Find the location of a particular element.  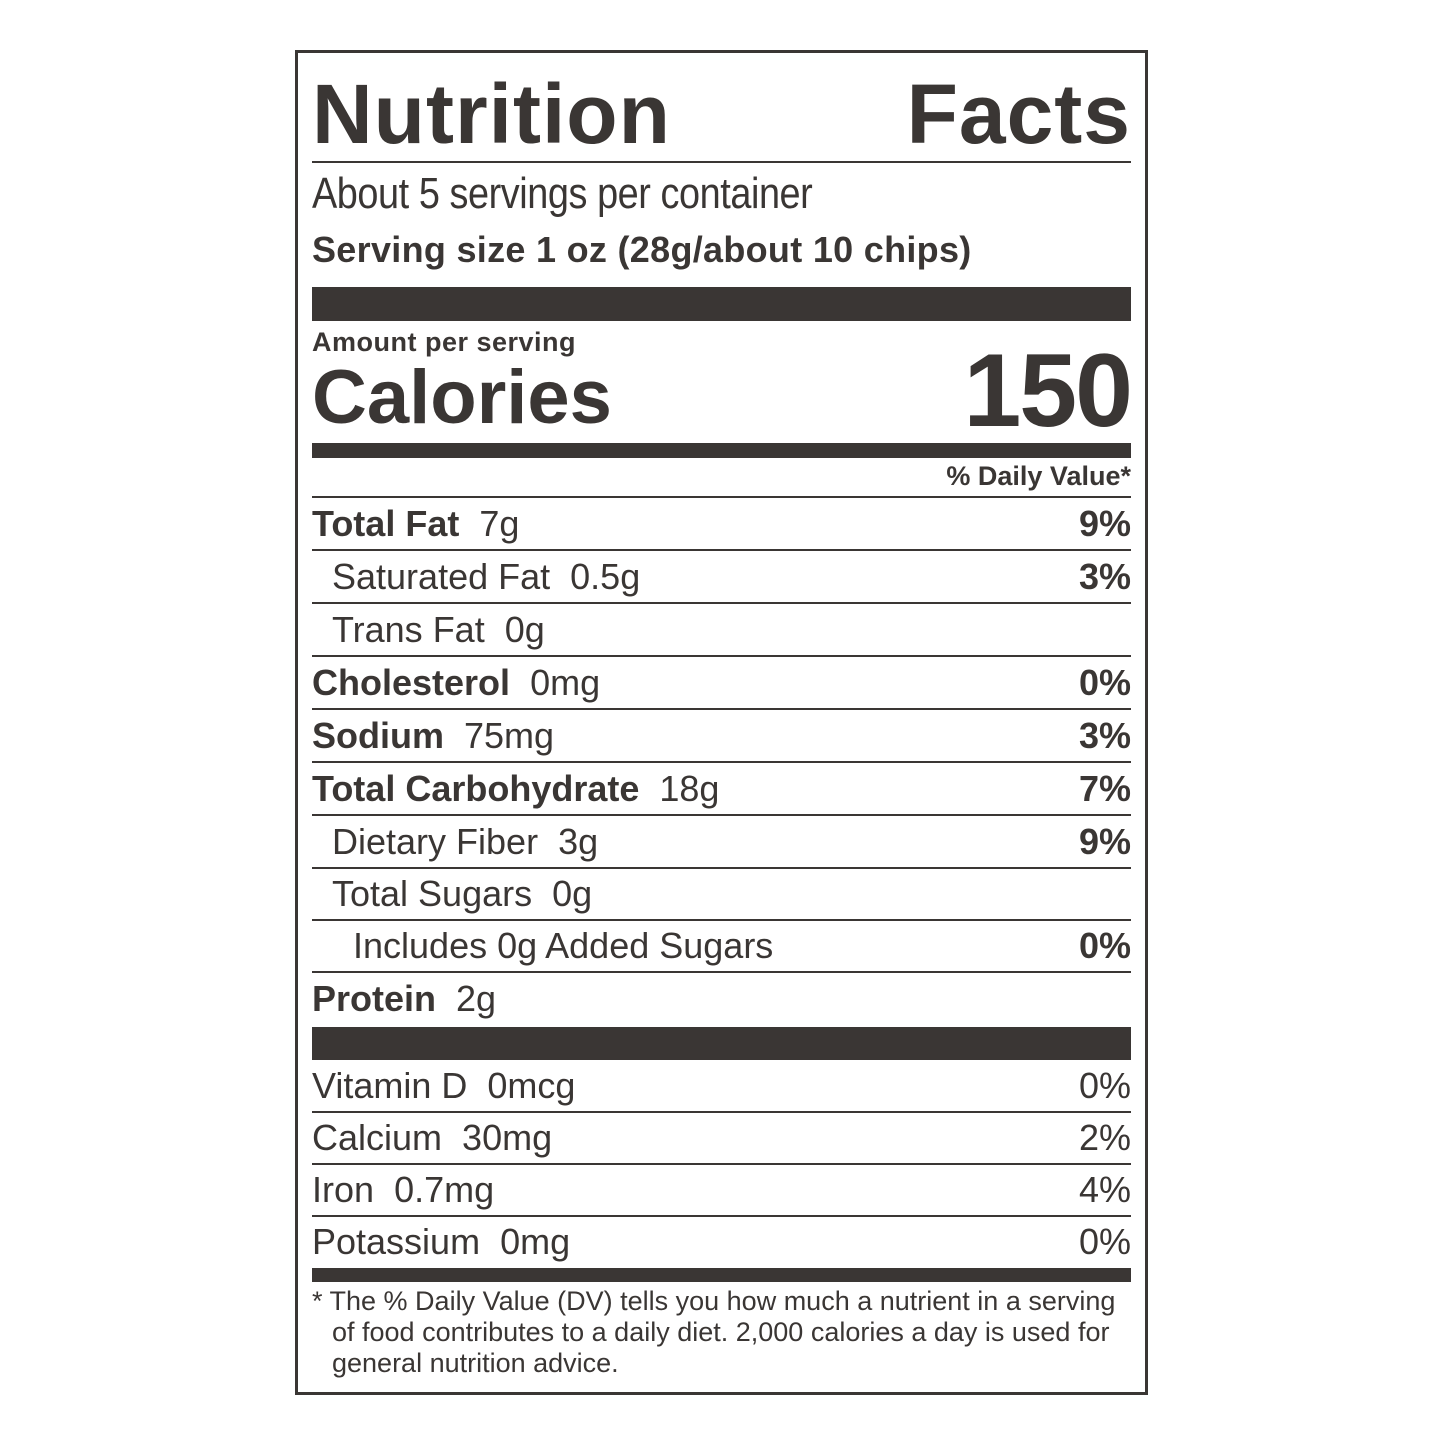

nutrient-amount: 3g is located at coordinates (578, 841).